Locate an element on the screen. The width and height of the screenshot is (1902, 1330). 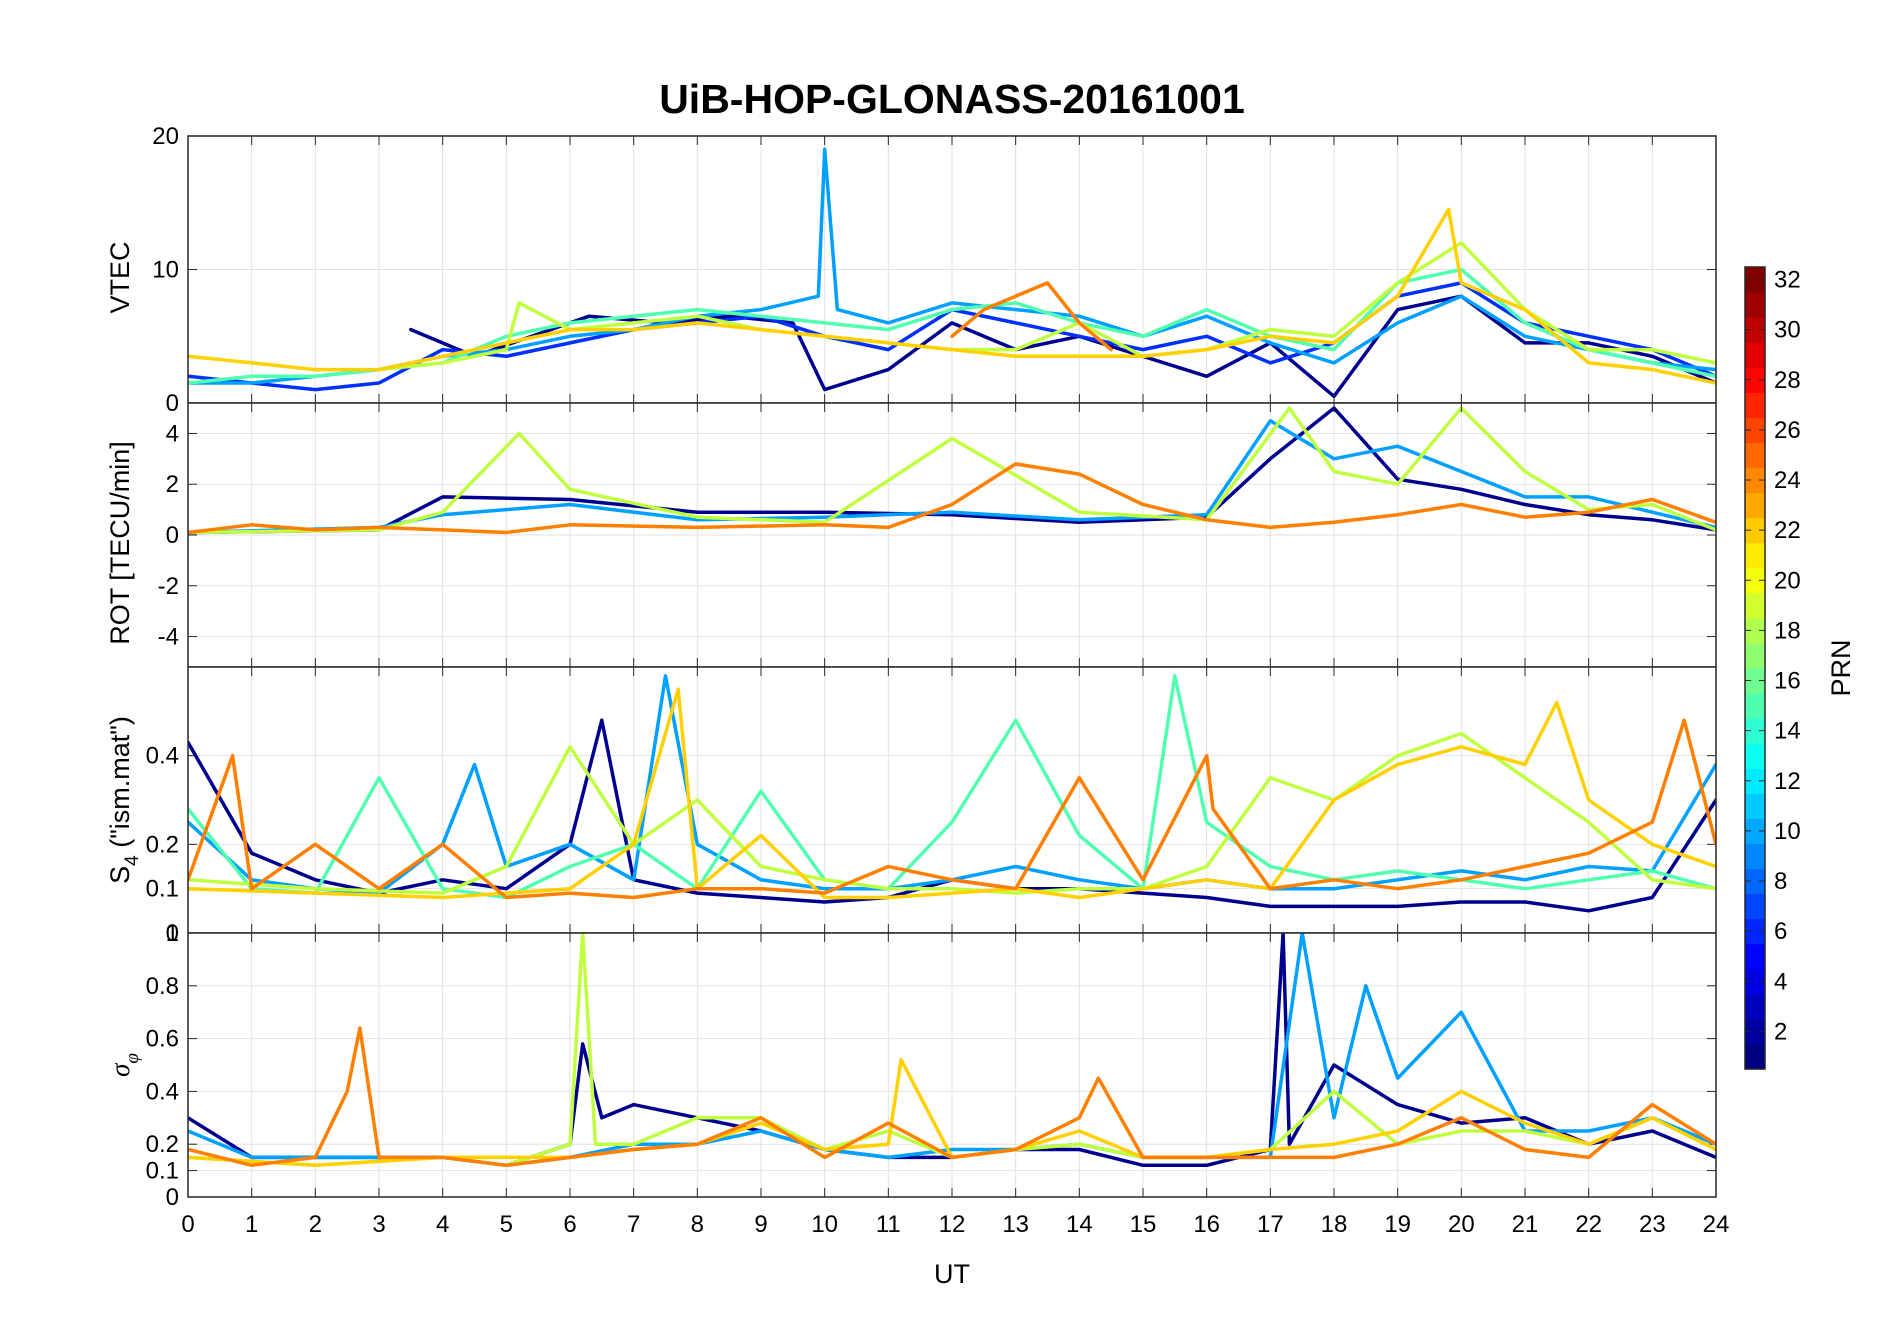
x-tick-label: 6 is located at coordinates (569, 1224).